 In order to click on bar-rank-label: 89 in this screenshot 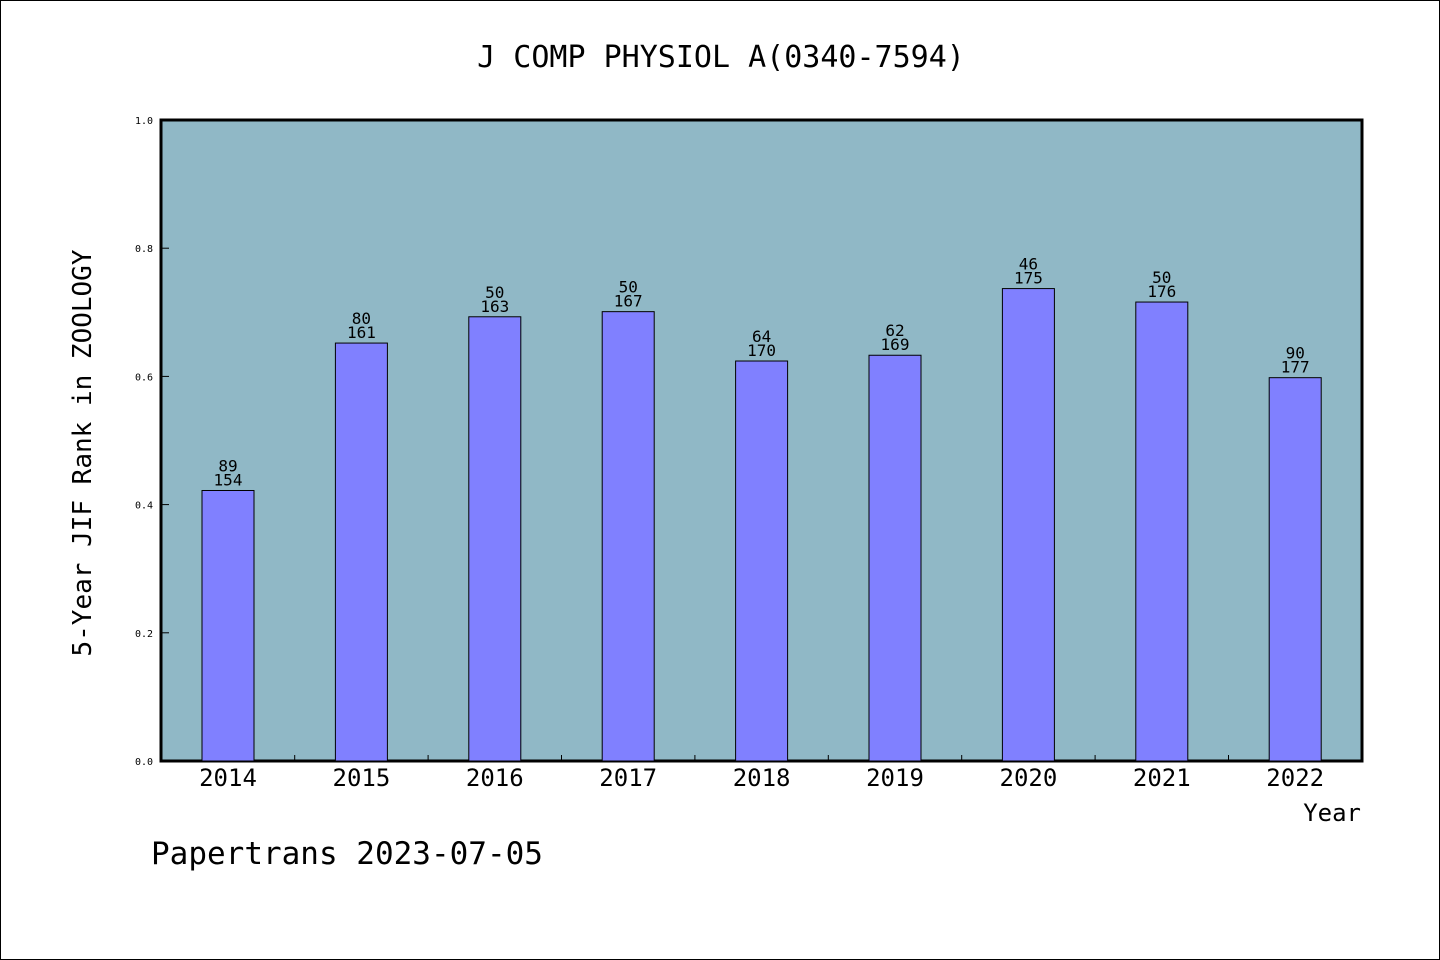, I will do `click(227, 465)`.